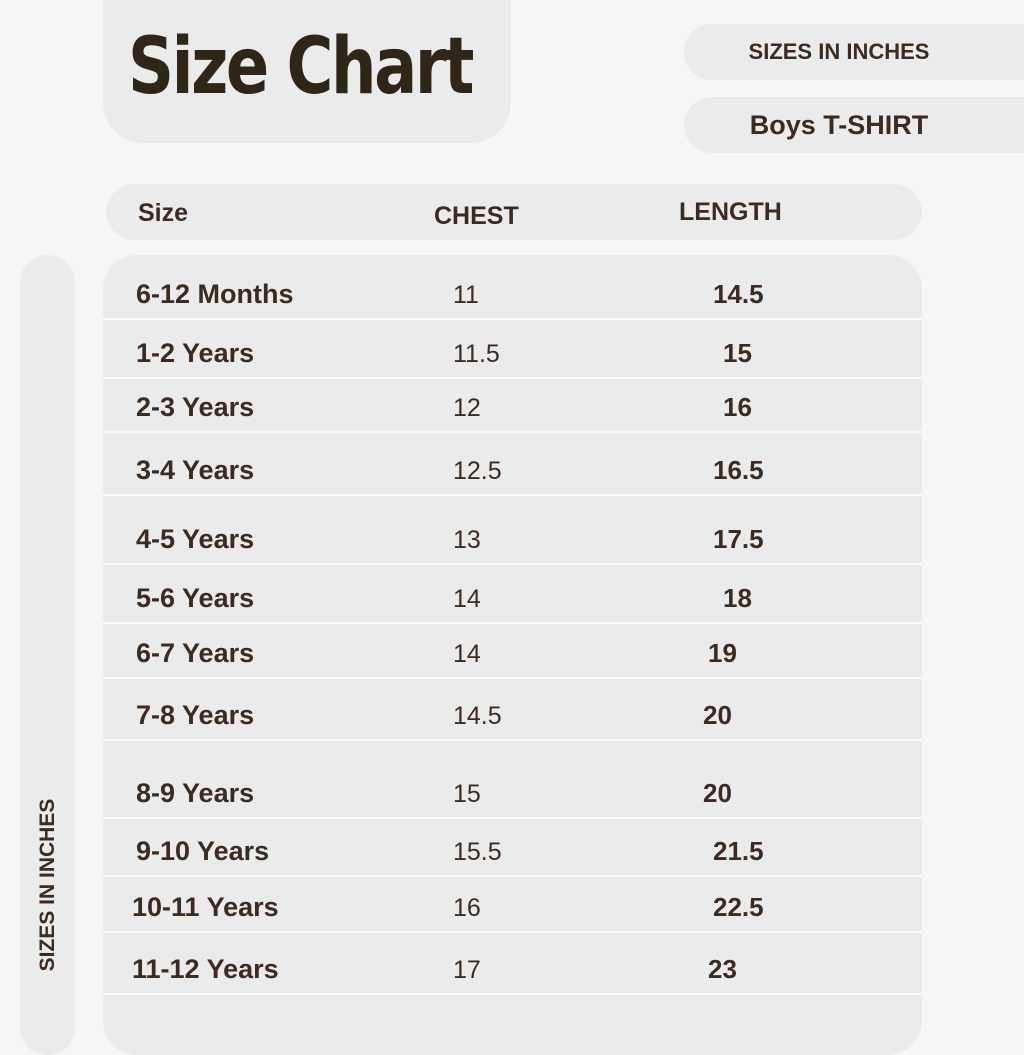 The width and height of the screenshot is (1024, 1055). What do you see at coordinates (195, 715) in the screenshot?
I see `size-cell: 7-8 Years` at bounding box center [195, 715].